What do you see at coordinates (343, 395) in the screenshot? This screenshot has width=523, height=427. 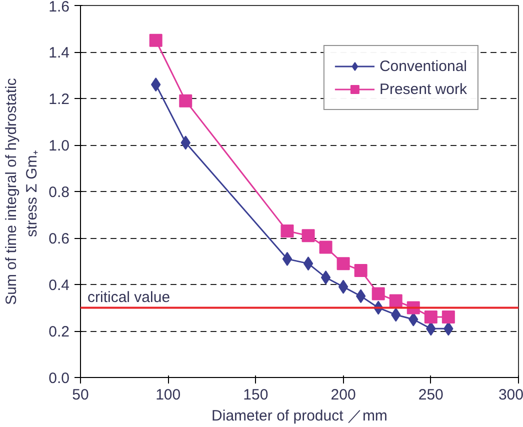 I see `x-tick-label: 200` at bounding box center [343, 395].